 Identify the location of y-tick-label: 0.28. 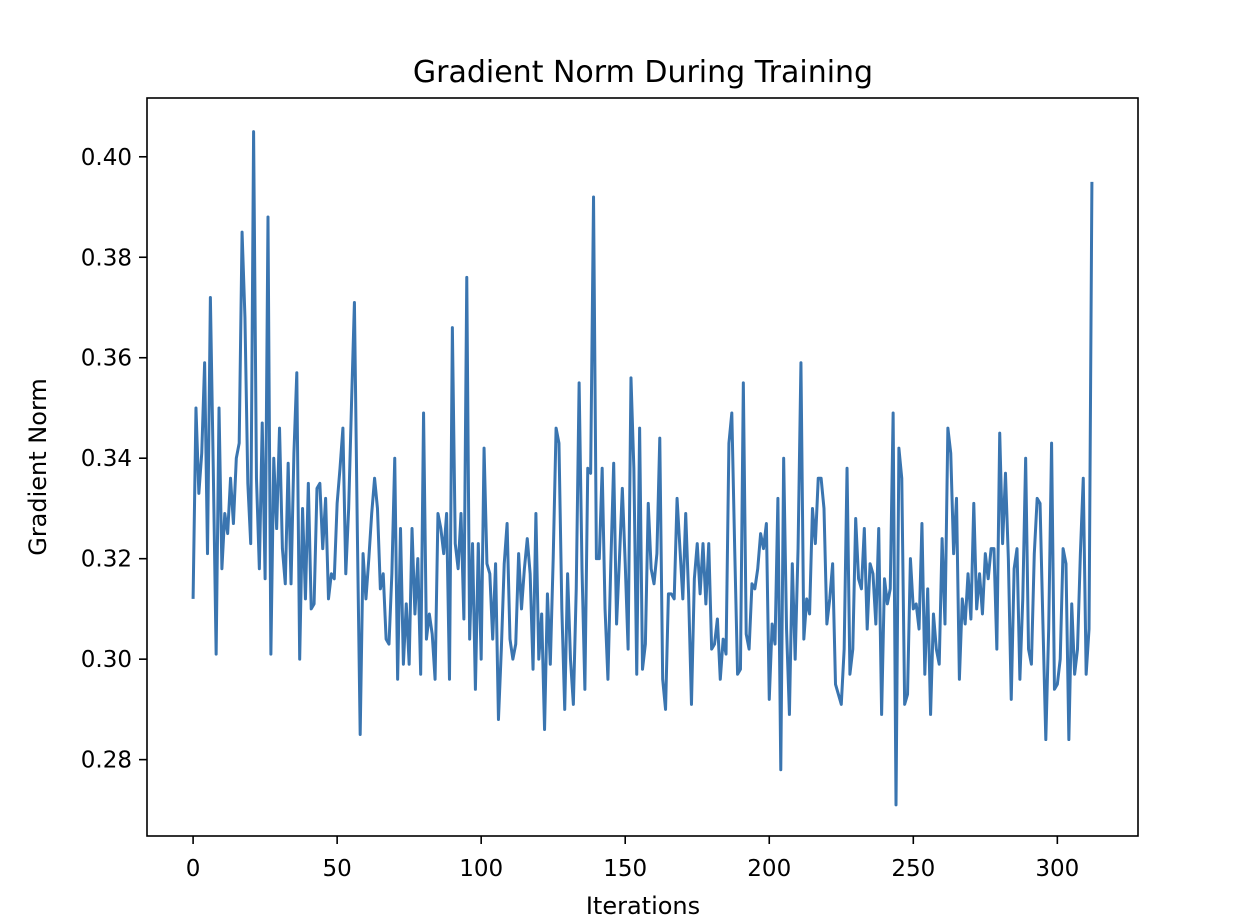
(106, 761).